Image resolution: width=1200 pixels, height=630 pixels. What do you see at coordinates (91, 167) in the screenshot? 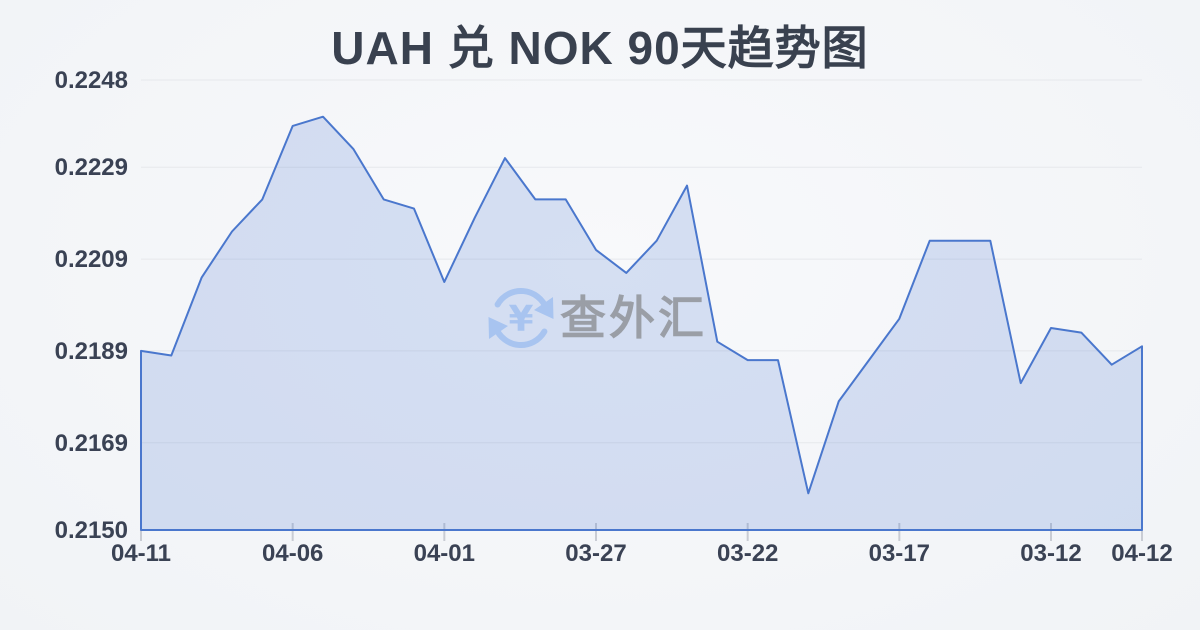
I see `y-axis-label: 0.2229` at bounding box center [91, 167].